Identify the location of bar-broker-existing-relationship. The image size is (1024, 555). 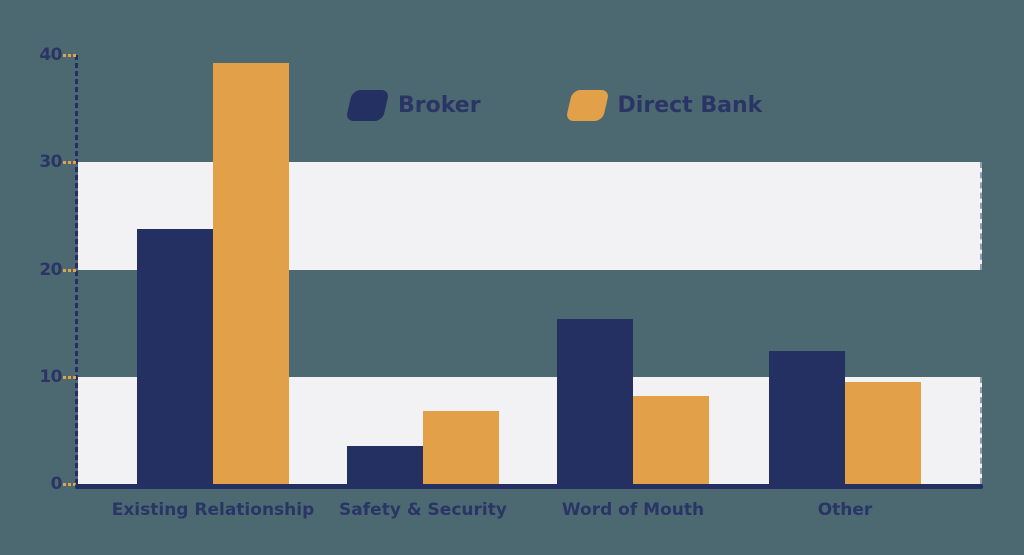
(175, 356).